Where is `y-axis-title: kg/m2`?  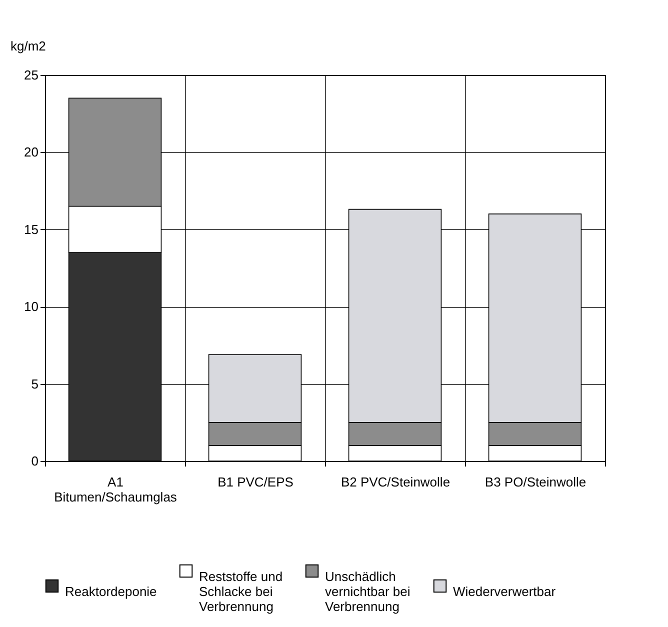
y-axis-title: kg/m2 is located at coordinates (28, 46).